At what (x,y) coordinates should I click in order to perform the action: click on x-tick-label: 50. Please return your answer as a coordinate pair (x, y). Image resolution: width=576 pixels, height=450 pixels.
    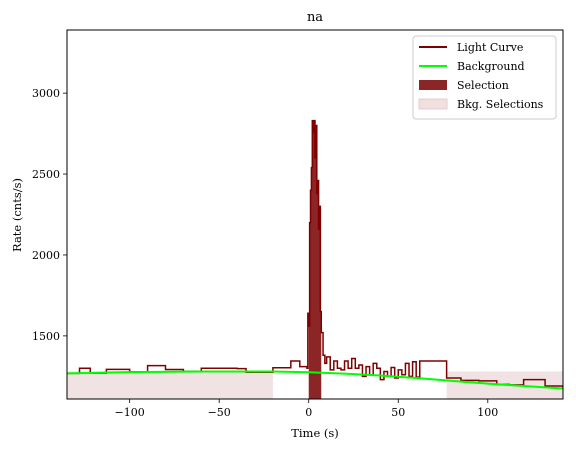
    Looking at the image, I should click on (398, 412).